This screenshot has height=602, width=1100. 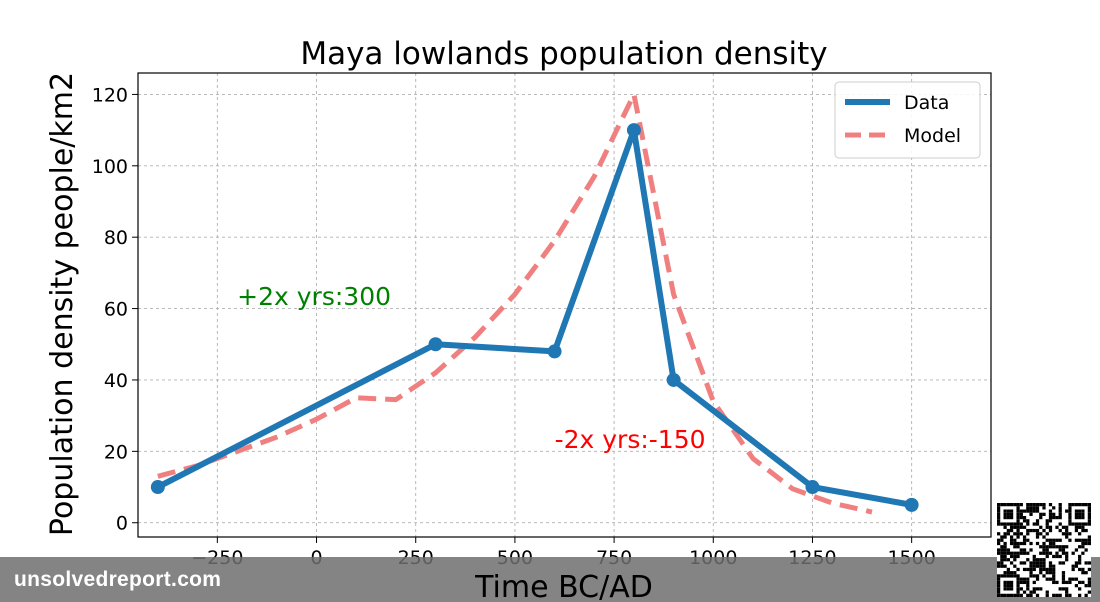 I want to click on site-watermark: unsolvedreport.com, so click(x=118, y=579).